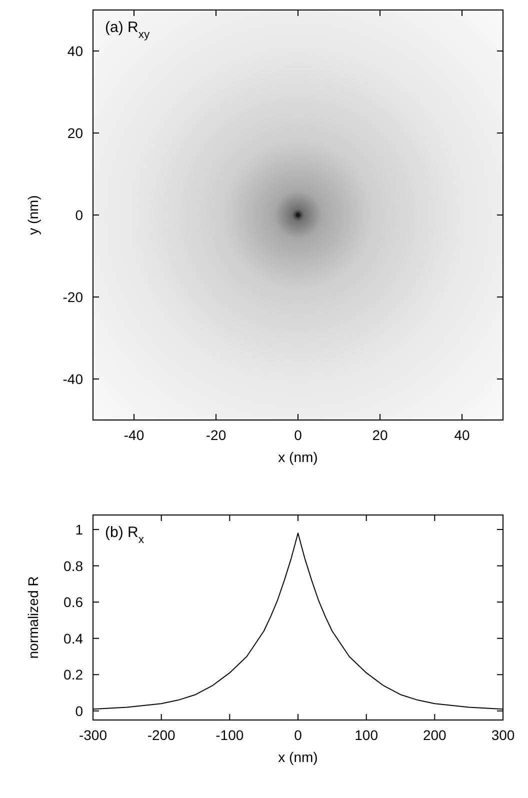 The width and height of the screenshot is (528, 798). Describe the element at coordinates (73, 297) in the screenshot. I see `y-tick-label: -20` at that location.